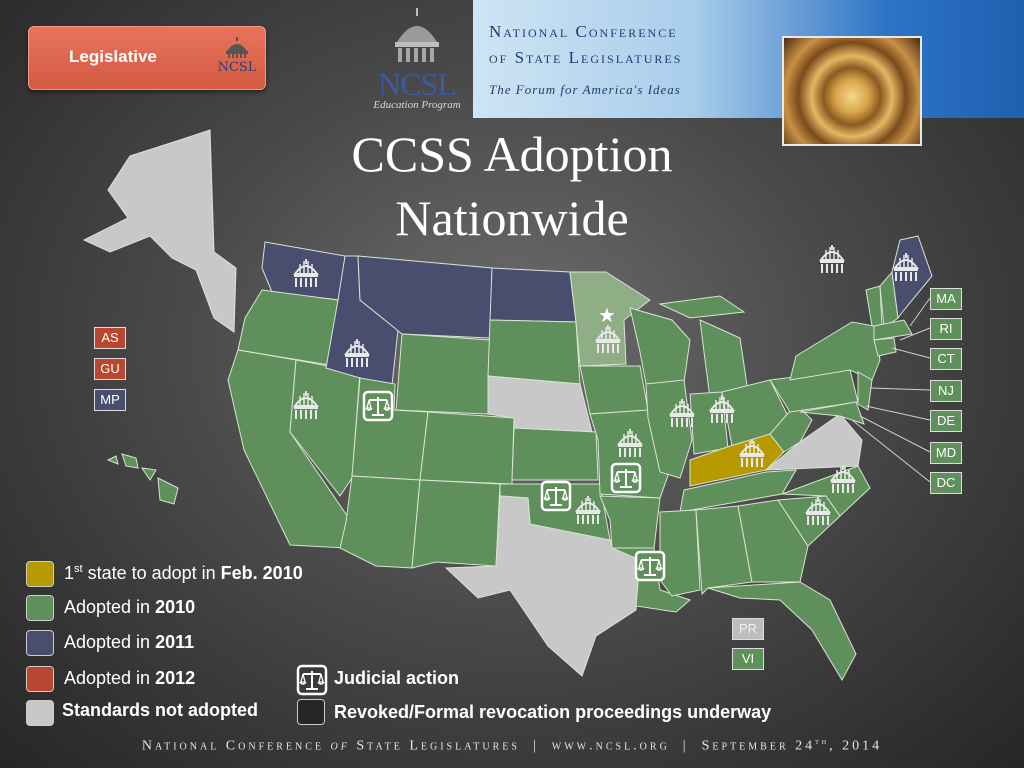  What do you see at coordinates (773, 541) in the screenshot?
I see `state-georgia` at bounding box center [773, 541].